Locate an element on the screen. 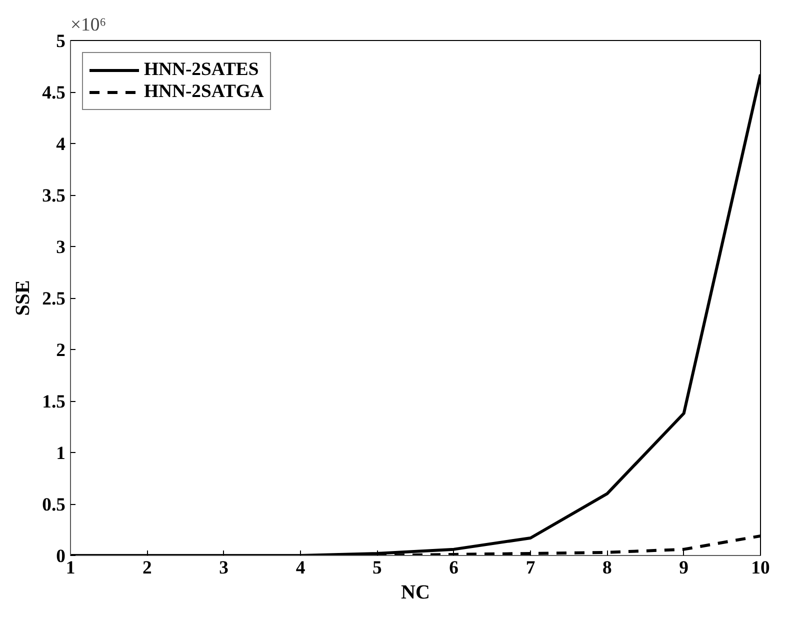  y-tick-label: 3 is located at coordinates (61, 247).